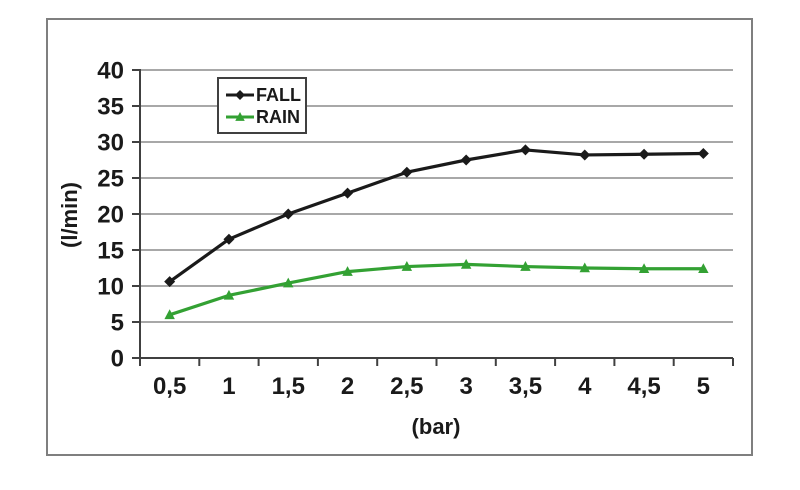 This screenshot has width=800, height=490. I want to click on rain-series-key-icon, so click(240, 116).